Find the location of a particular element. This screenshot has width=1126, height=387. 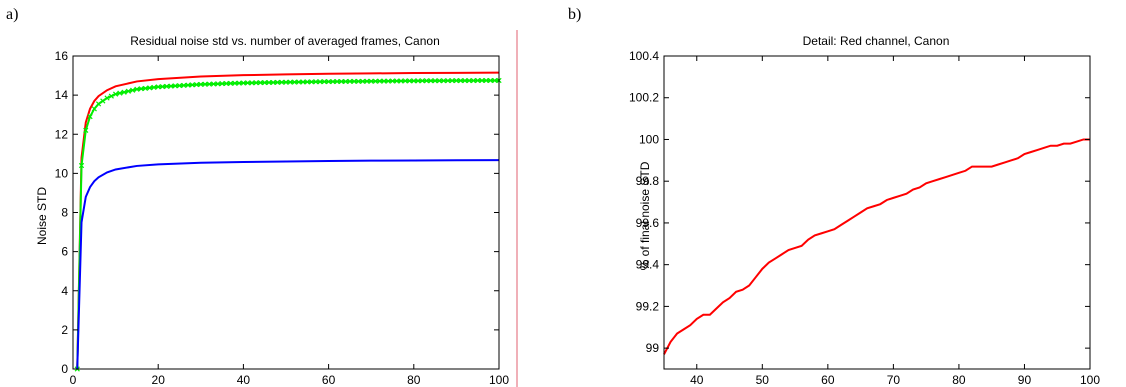

chart-b-y-tick-label: 99.2 is located at coordinates (648, 306).